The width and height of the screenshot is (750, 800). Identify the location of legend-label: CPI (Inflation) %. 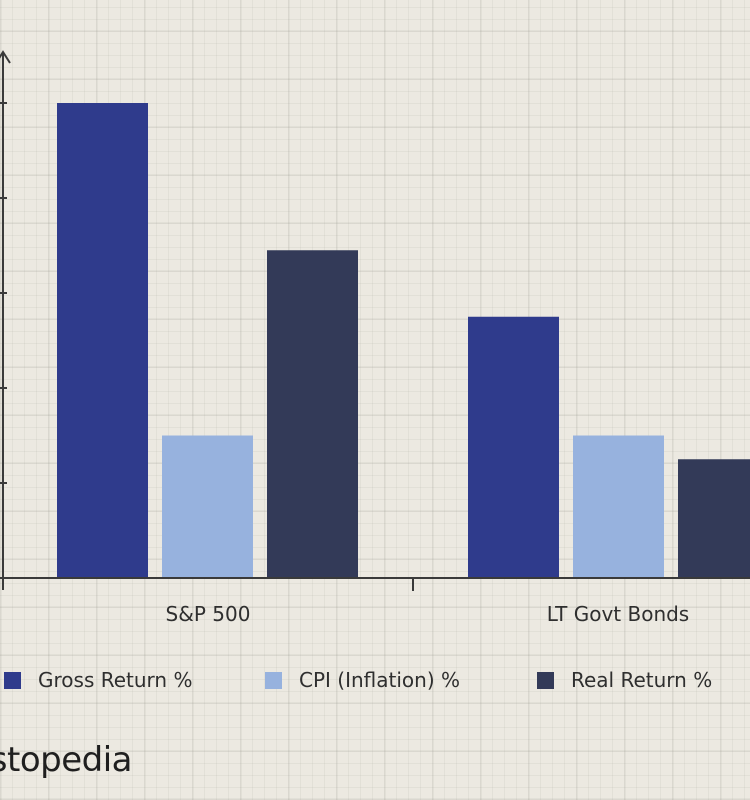
(379, 680).